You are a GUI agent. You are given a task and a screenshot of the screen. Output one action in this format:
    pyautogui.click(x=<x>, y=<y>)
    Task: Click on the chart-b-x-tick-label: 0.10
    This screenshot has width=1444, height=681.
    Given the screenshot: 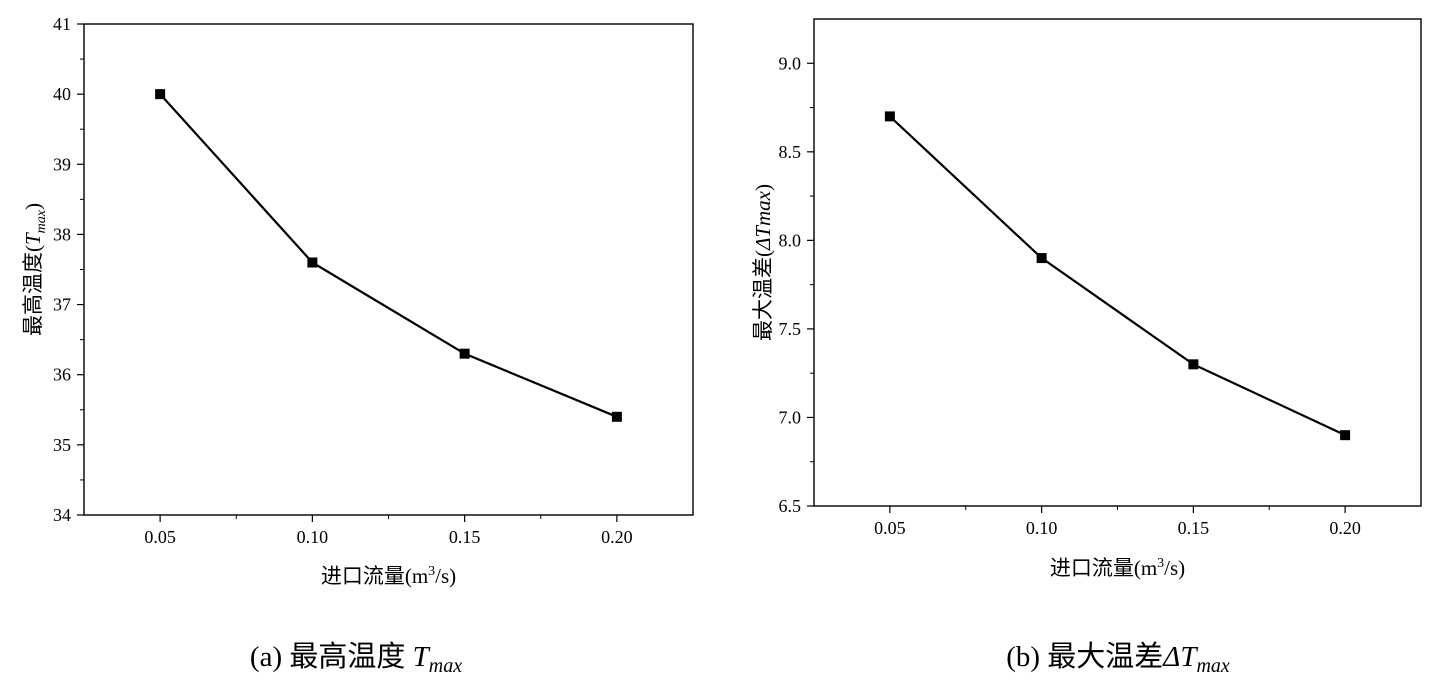 What is the action you would take?
    pyautogui.click(x=1042, y=528)
    